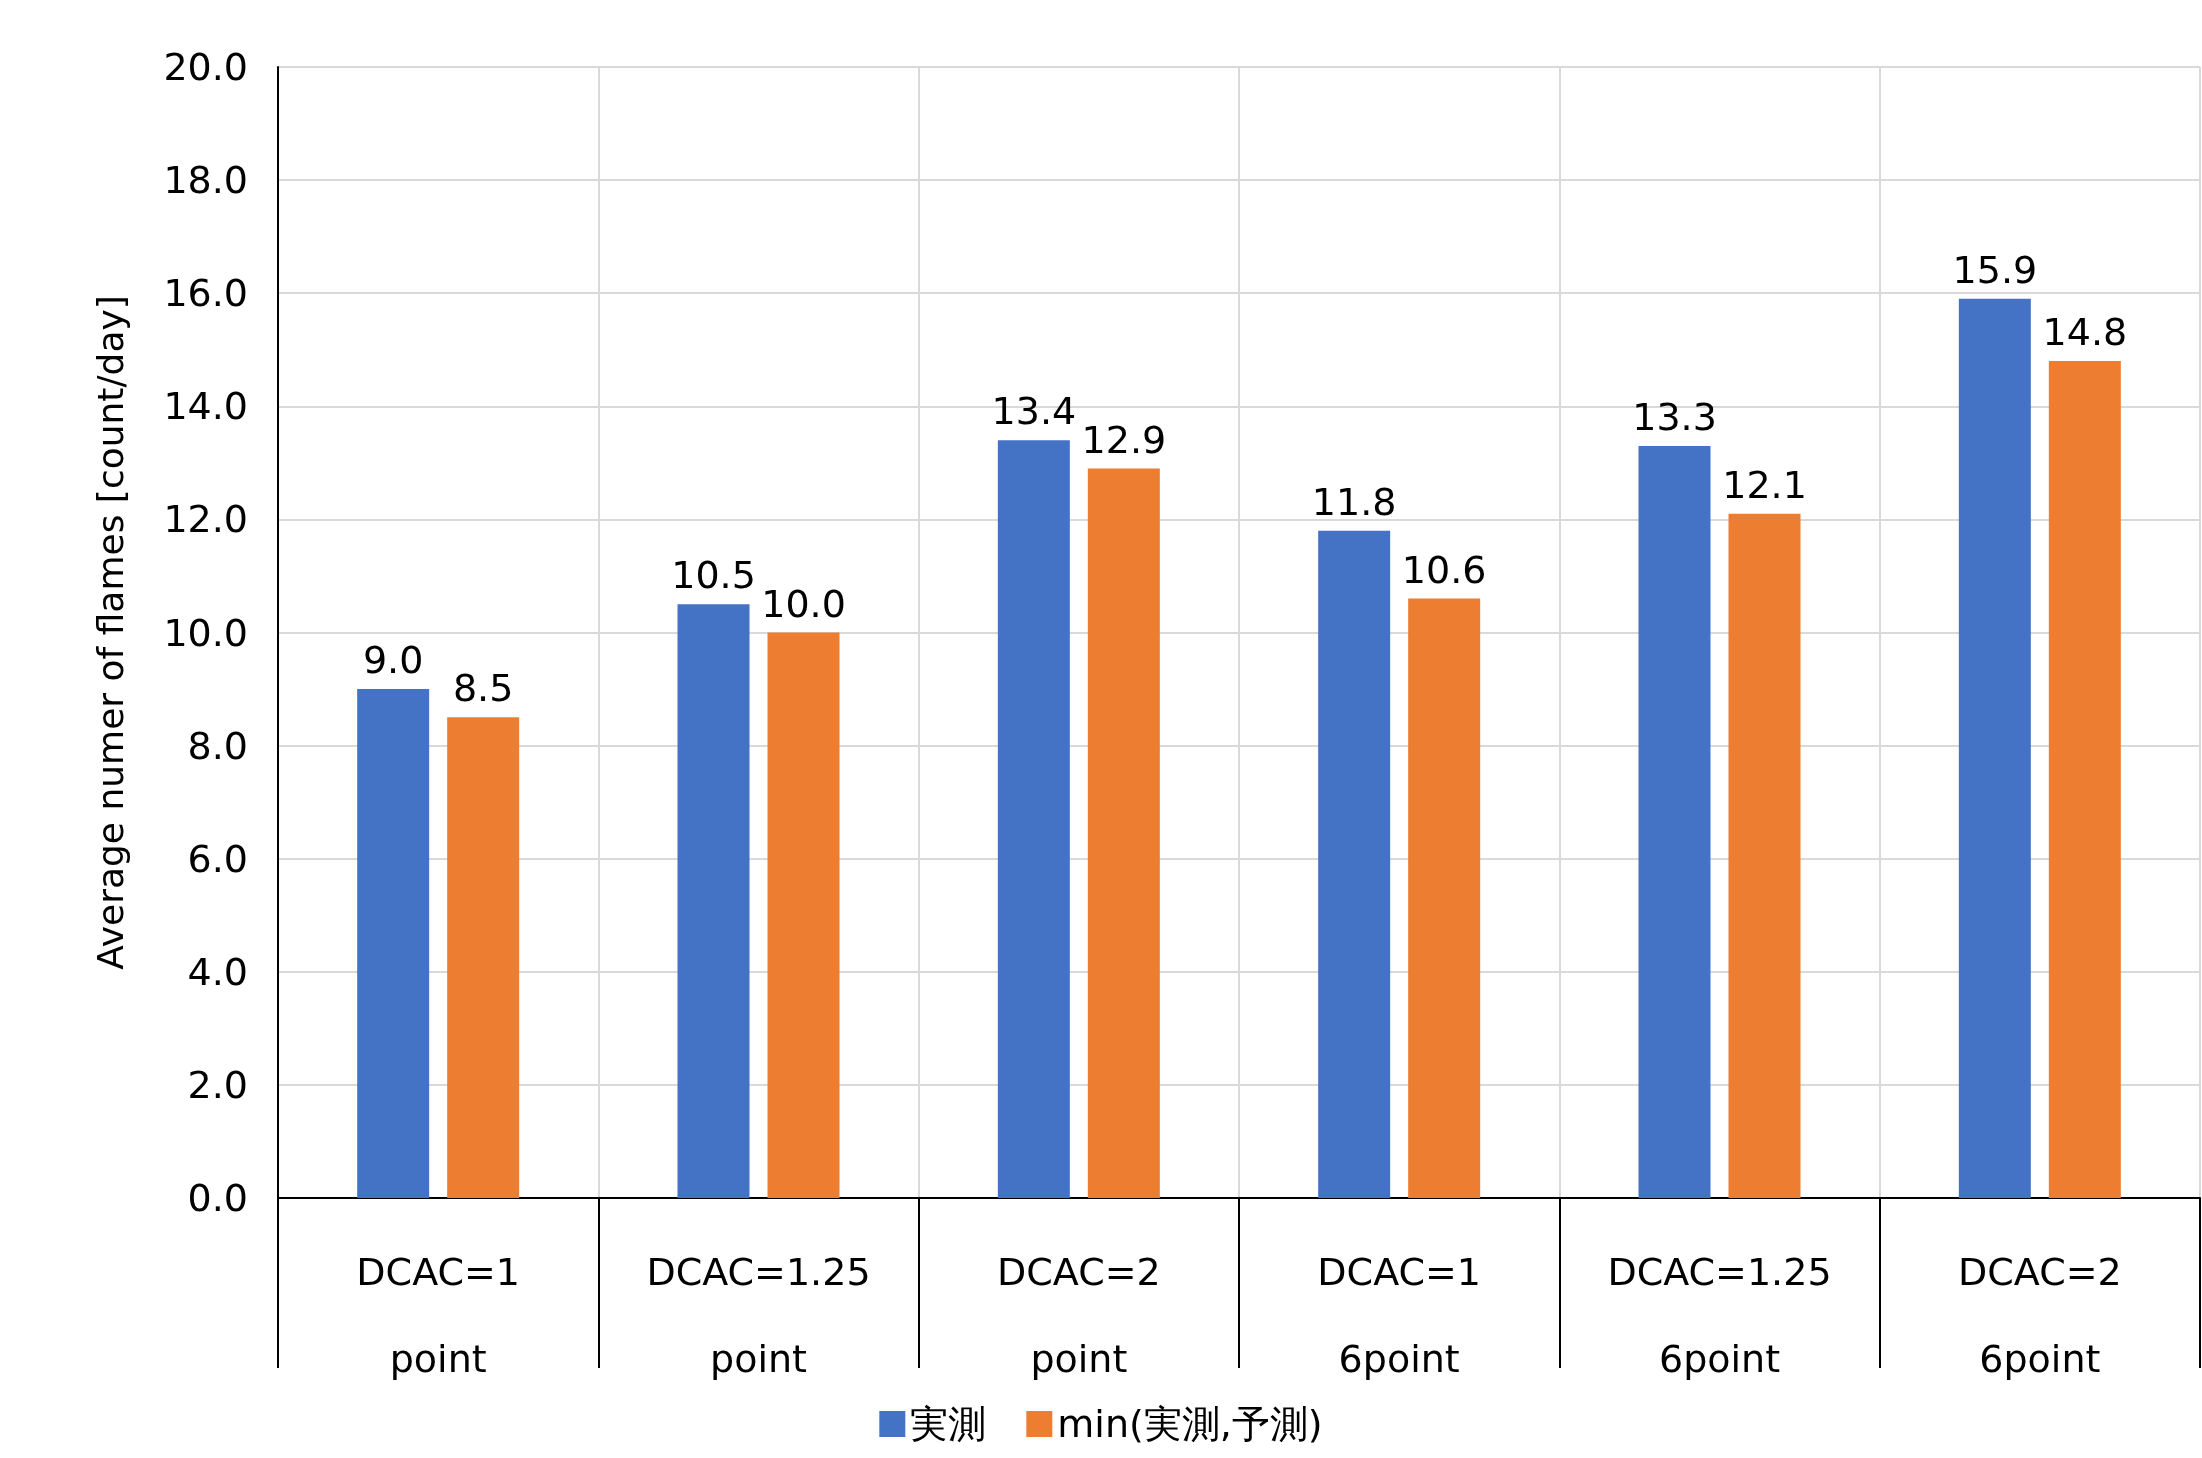 The height and width of the screenshot is (1458, 2202). What do you see at coordinates (803, 603) in the screenshot?
I see `data-label: 10.0` at bounding box center [803, 603].